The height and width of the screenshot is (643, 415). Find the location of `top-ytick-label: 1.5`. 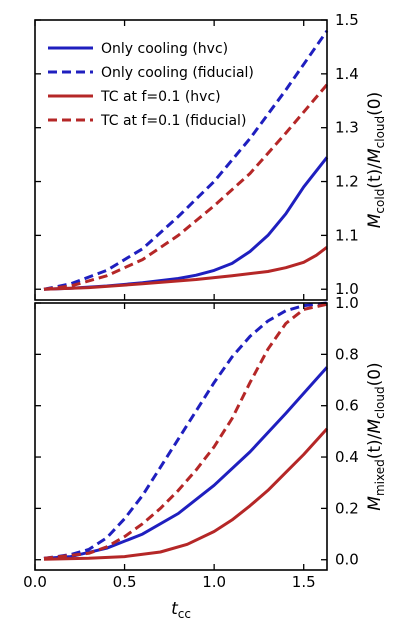

top-ytick-label: 1.5 is located at coordinates (347, 20).